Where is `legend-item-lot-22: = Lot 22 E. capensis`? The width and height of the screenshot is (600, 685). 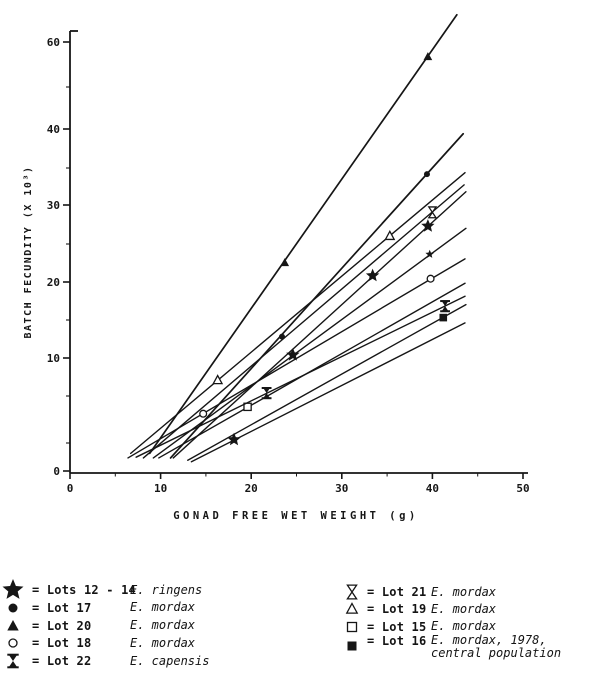 legend-item-lot-22: = Lot 22 E. capensis is located at coordinates (157, 660).